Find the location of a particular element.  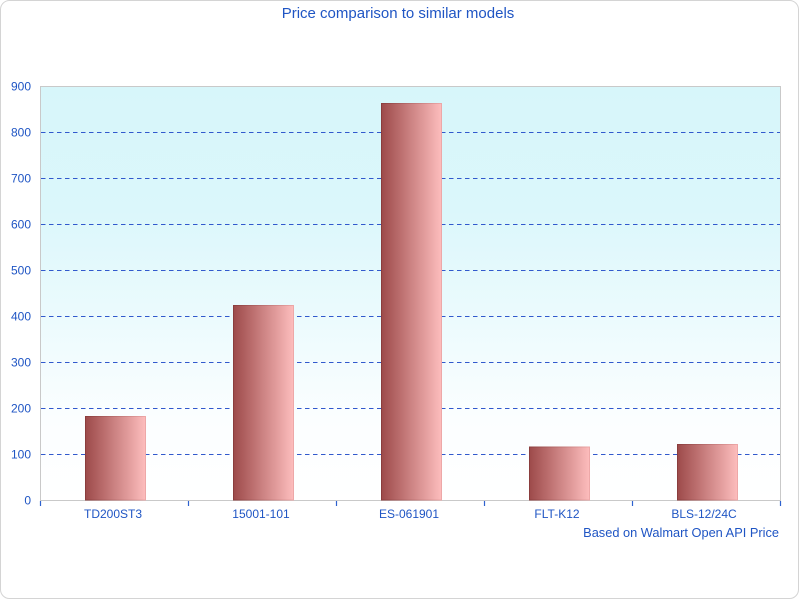

svg-text:Price comparison to similar mo: Price comparison to similar models is located at coordinates (398, 13).